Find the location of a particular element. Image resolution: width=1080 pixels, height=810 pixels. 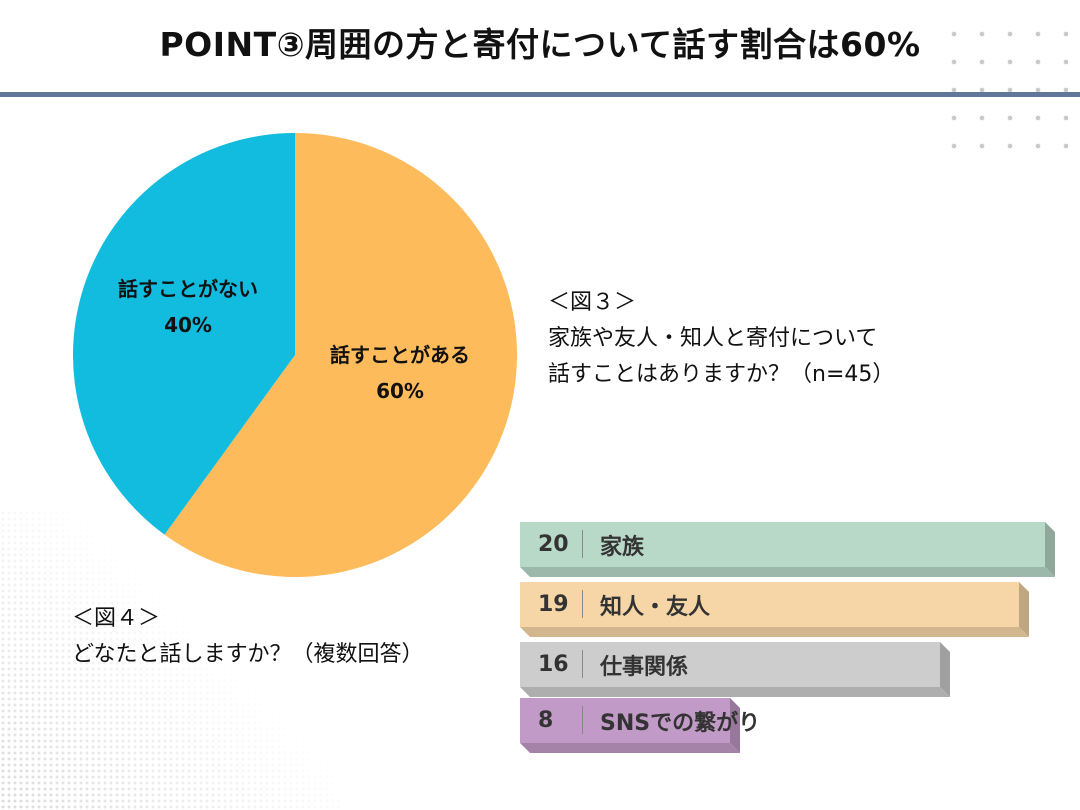

title-divider is located at coordinates (540, 94).